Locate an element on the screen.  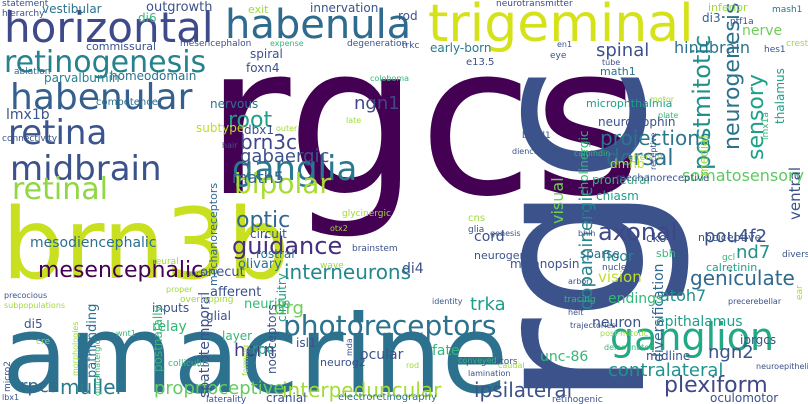
cloud-word: mechanoreceptive is located at coordinates (663, 178).